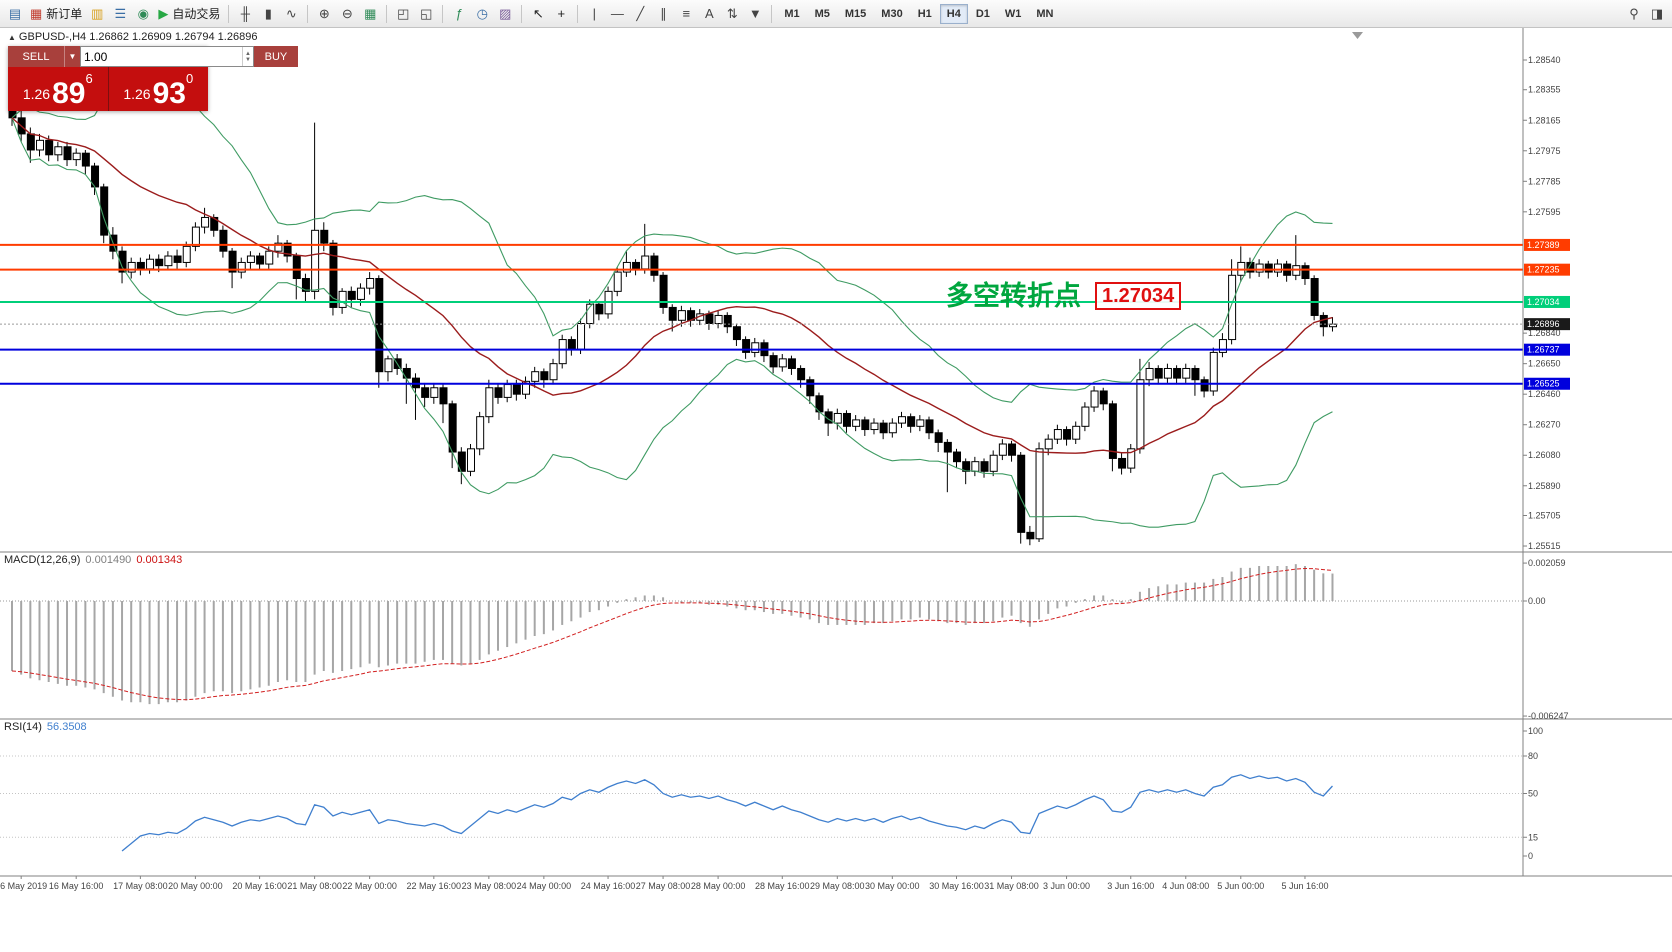  What do you see at coordinates (314, 886) in the screenshot?
I see `time-axis-label: 21 May 08:00` at bounding box center [314, 886].